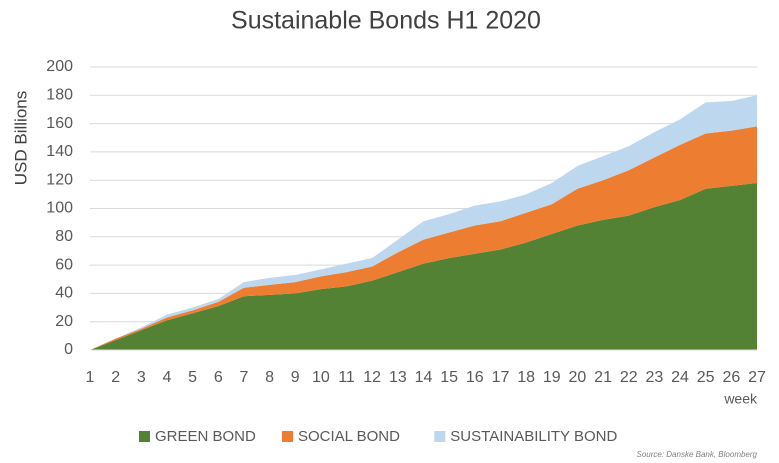 Image resolution: width=779 pixels, height=463 pixels. What do you see at coordinates (20, 138) in the screenshot?
I see `y-axis-label: USD Billions` at bounding box center [20, 138].